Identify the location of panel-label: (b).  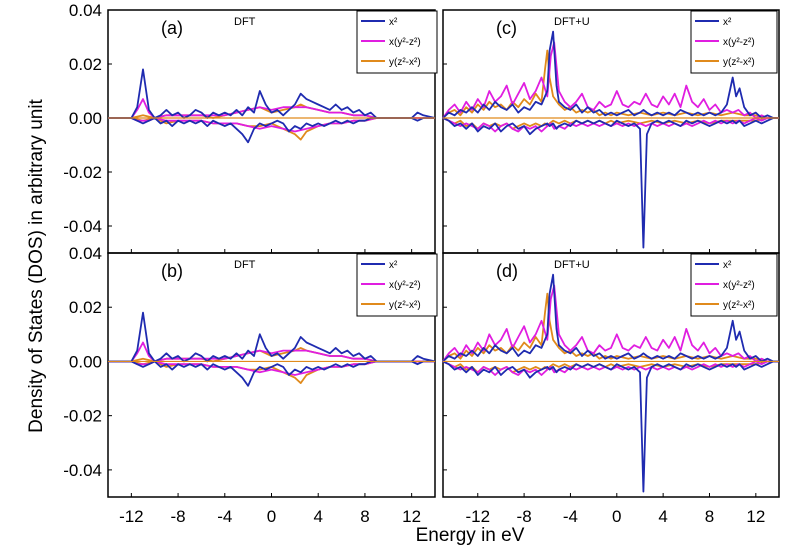
(172, 271).